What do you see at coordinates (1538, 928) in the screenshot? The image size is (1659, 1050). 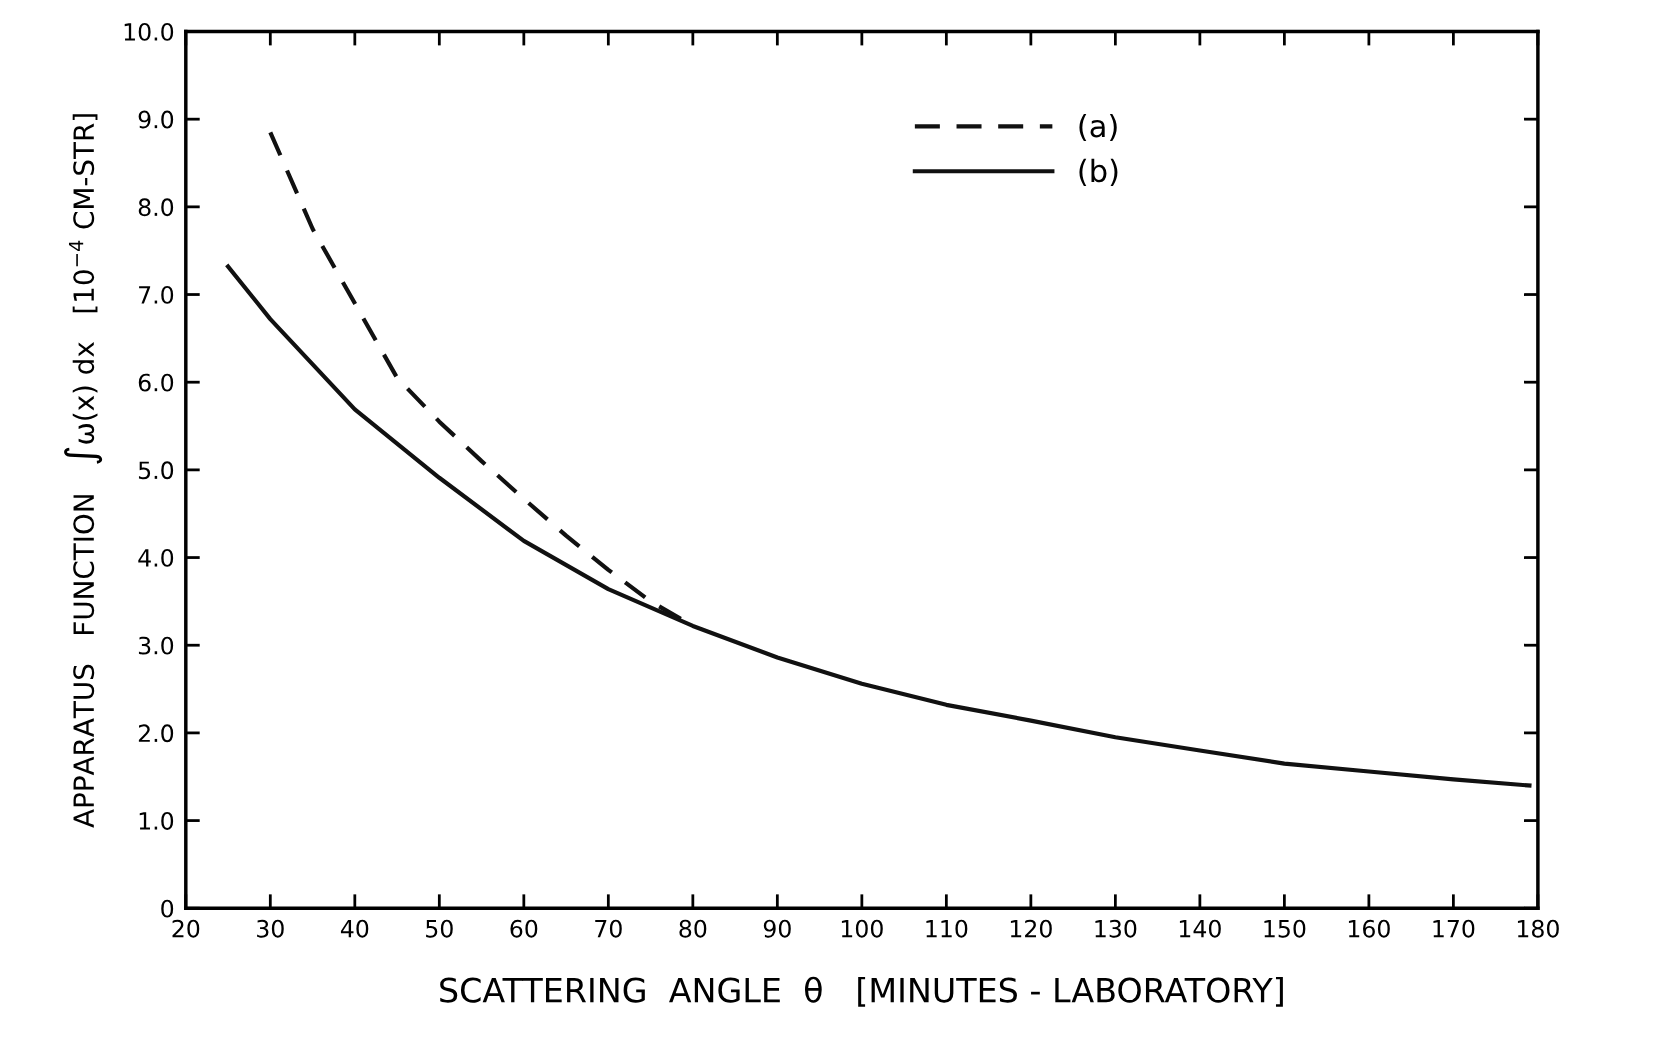 I see `x-tick-label: 180` at bounding box center [1538, 928].